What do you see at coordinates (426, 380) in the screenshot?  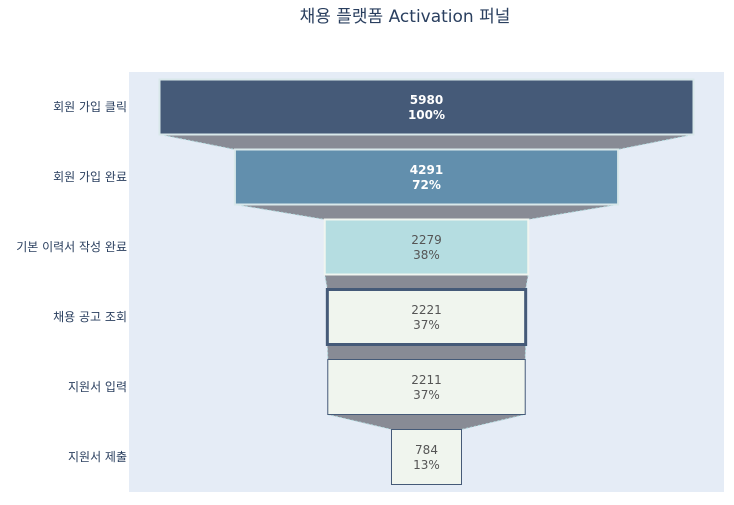 I see `bar-value-label: 2211` at bounding box center [426, 380].